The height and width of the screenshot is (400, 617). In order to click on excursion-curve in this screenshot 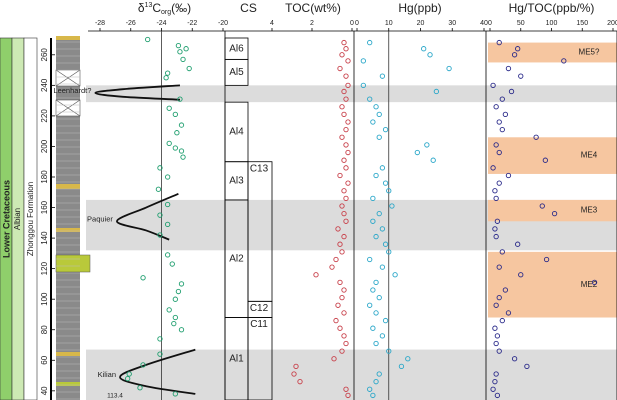, I will do `click(157, 371)`.